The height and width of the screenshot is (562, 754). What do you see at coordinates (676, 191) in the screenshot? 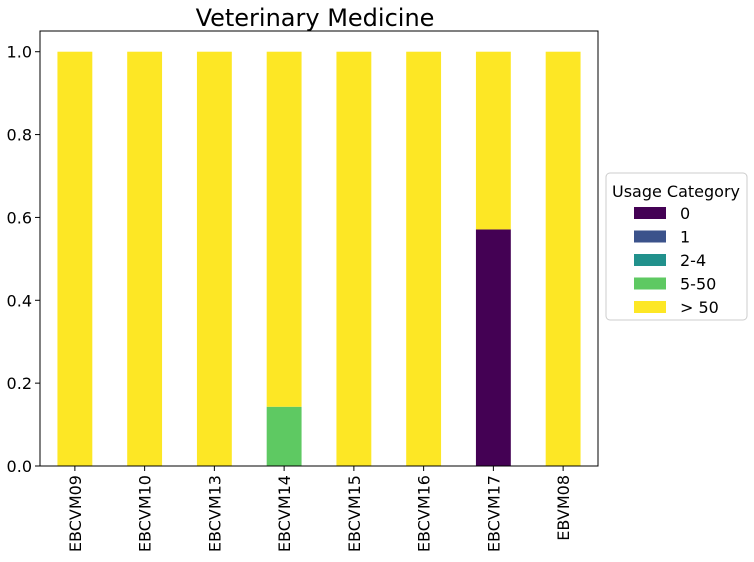
I see `legend-title: Usage Category` at bounding box center [676, 191].